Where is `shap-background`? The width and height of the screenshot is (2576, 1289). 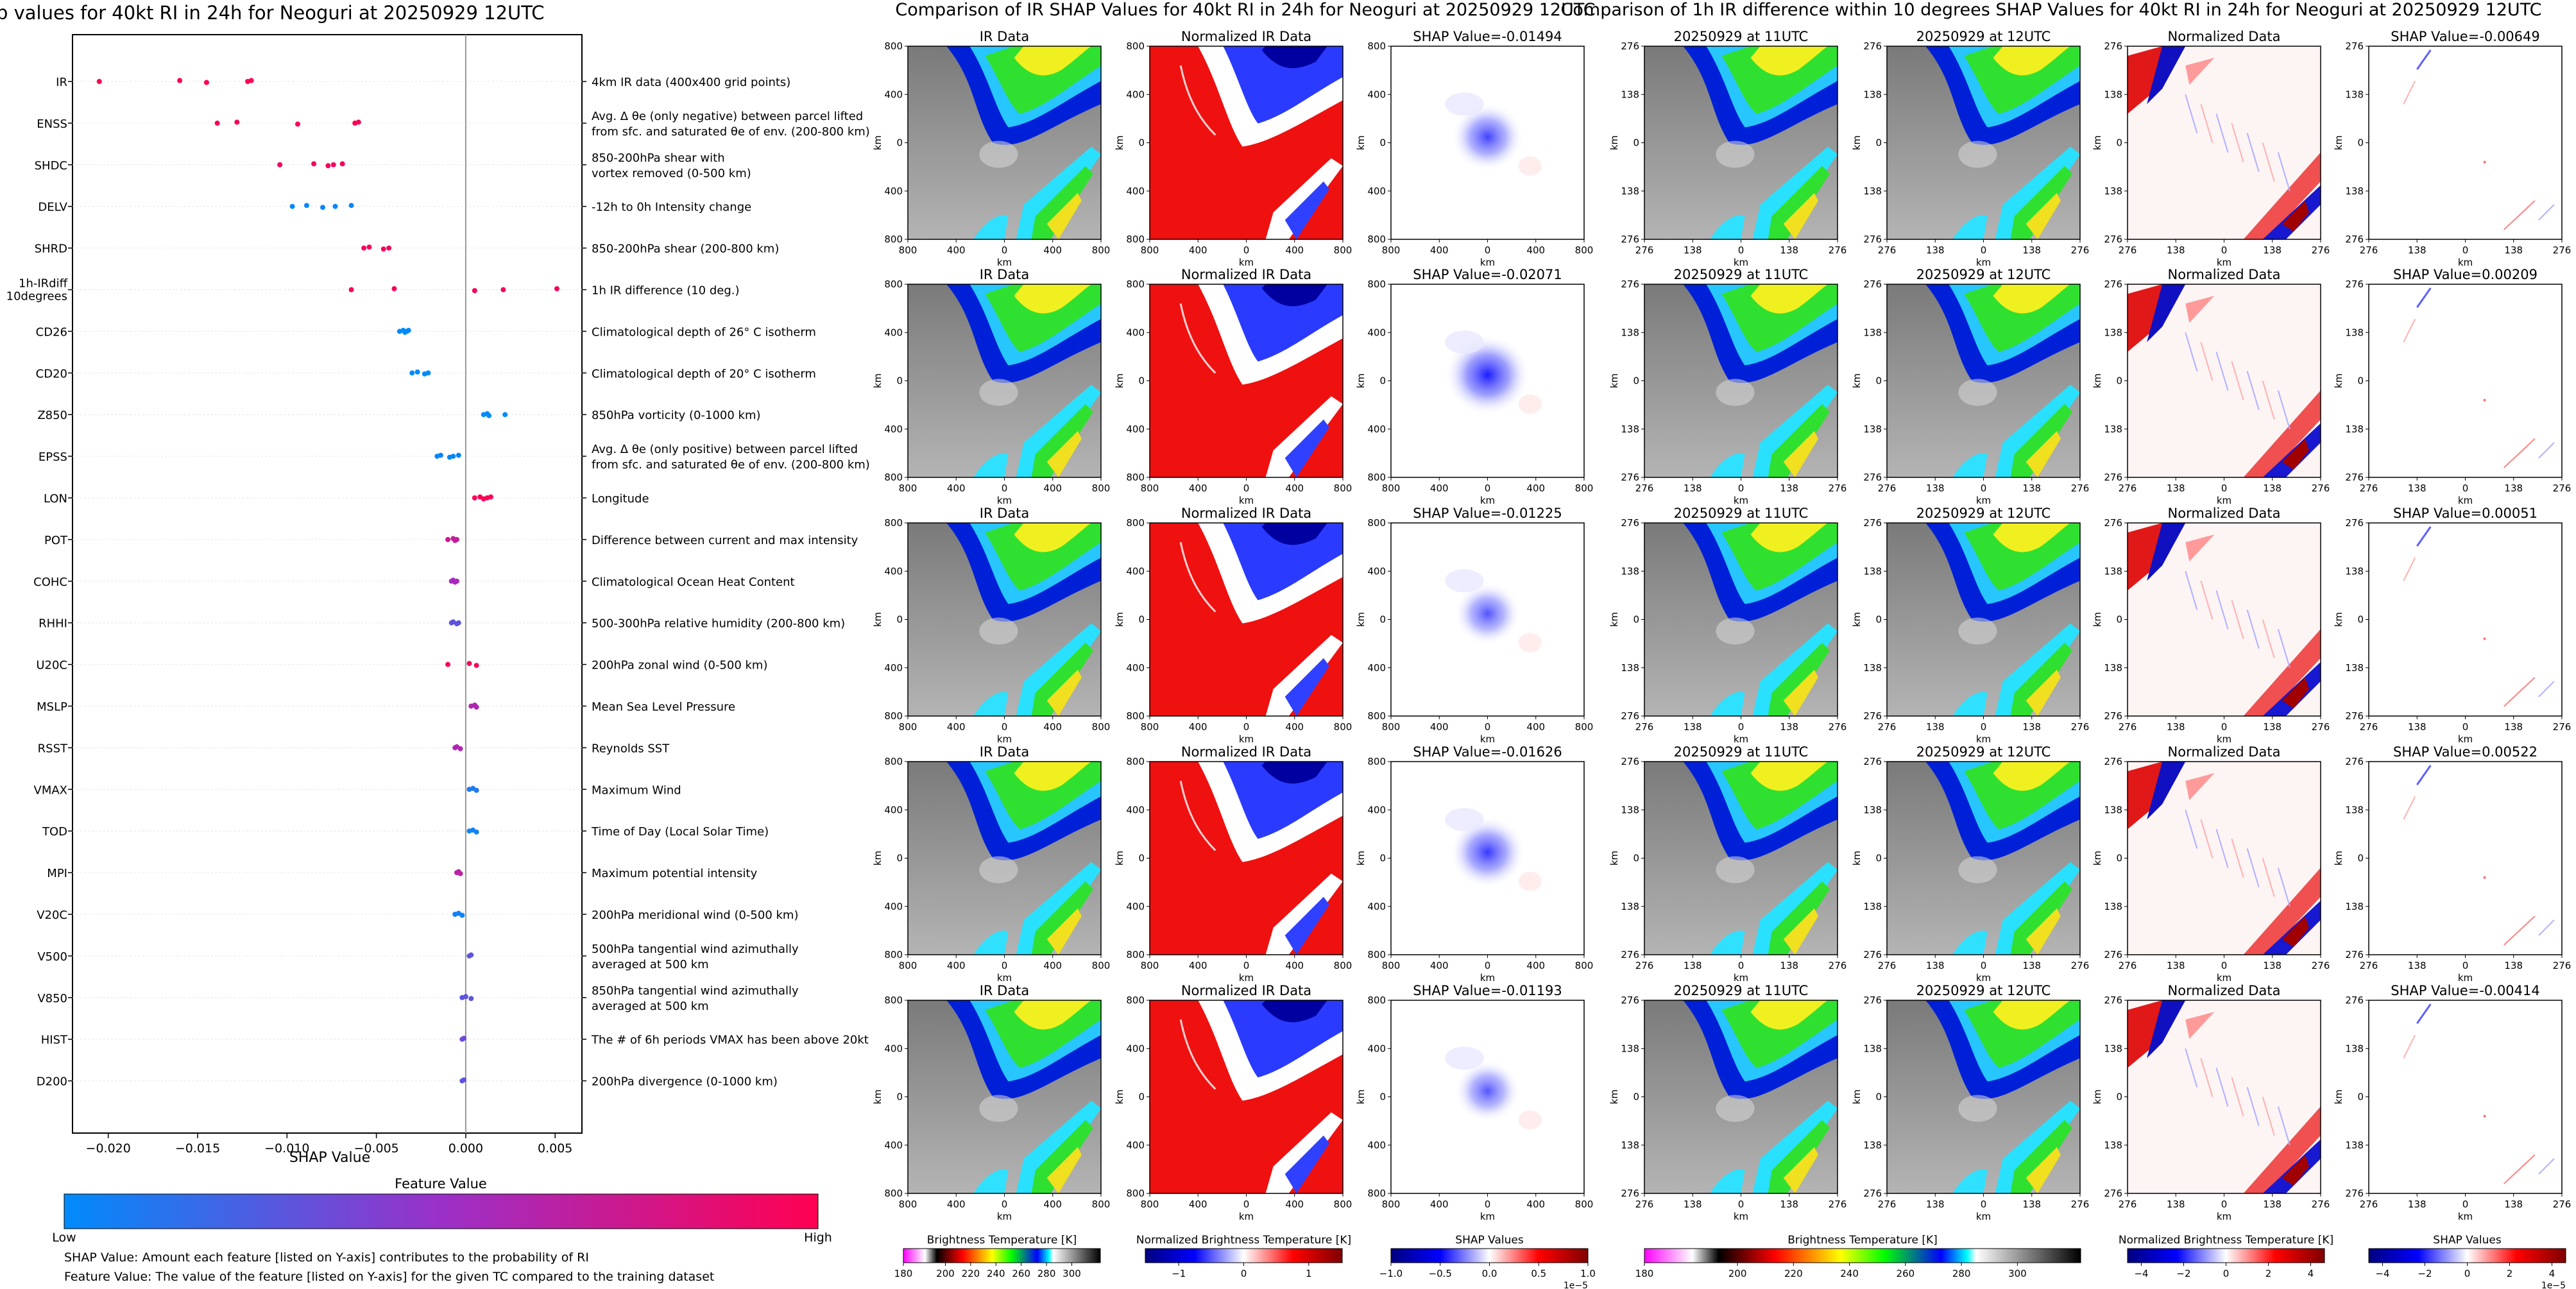 shap-background is located at coordinates (2465, 859).